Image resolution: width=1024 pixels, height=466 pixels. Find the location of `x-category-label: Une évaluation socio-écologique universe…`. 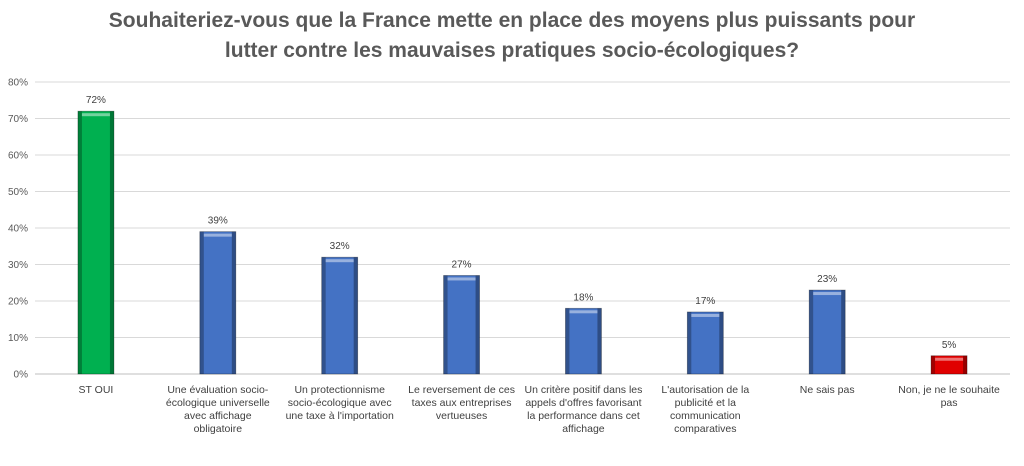

x-category-label: Une évaluation socio-écologique universe… is located at coordinates (217, 409).